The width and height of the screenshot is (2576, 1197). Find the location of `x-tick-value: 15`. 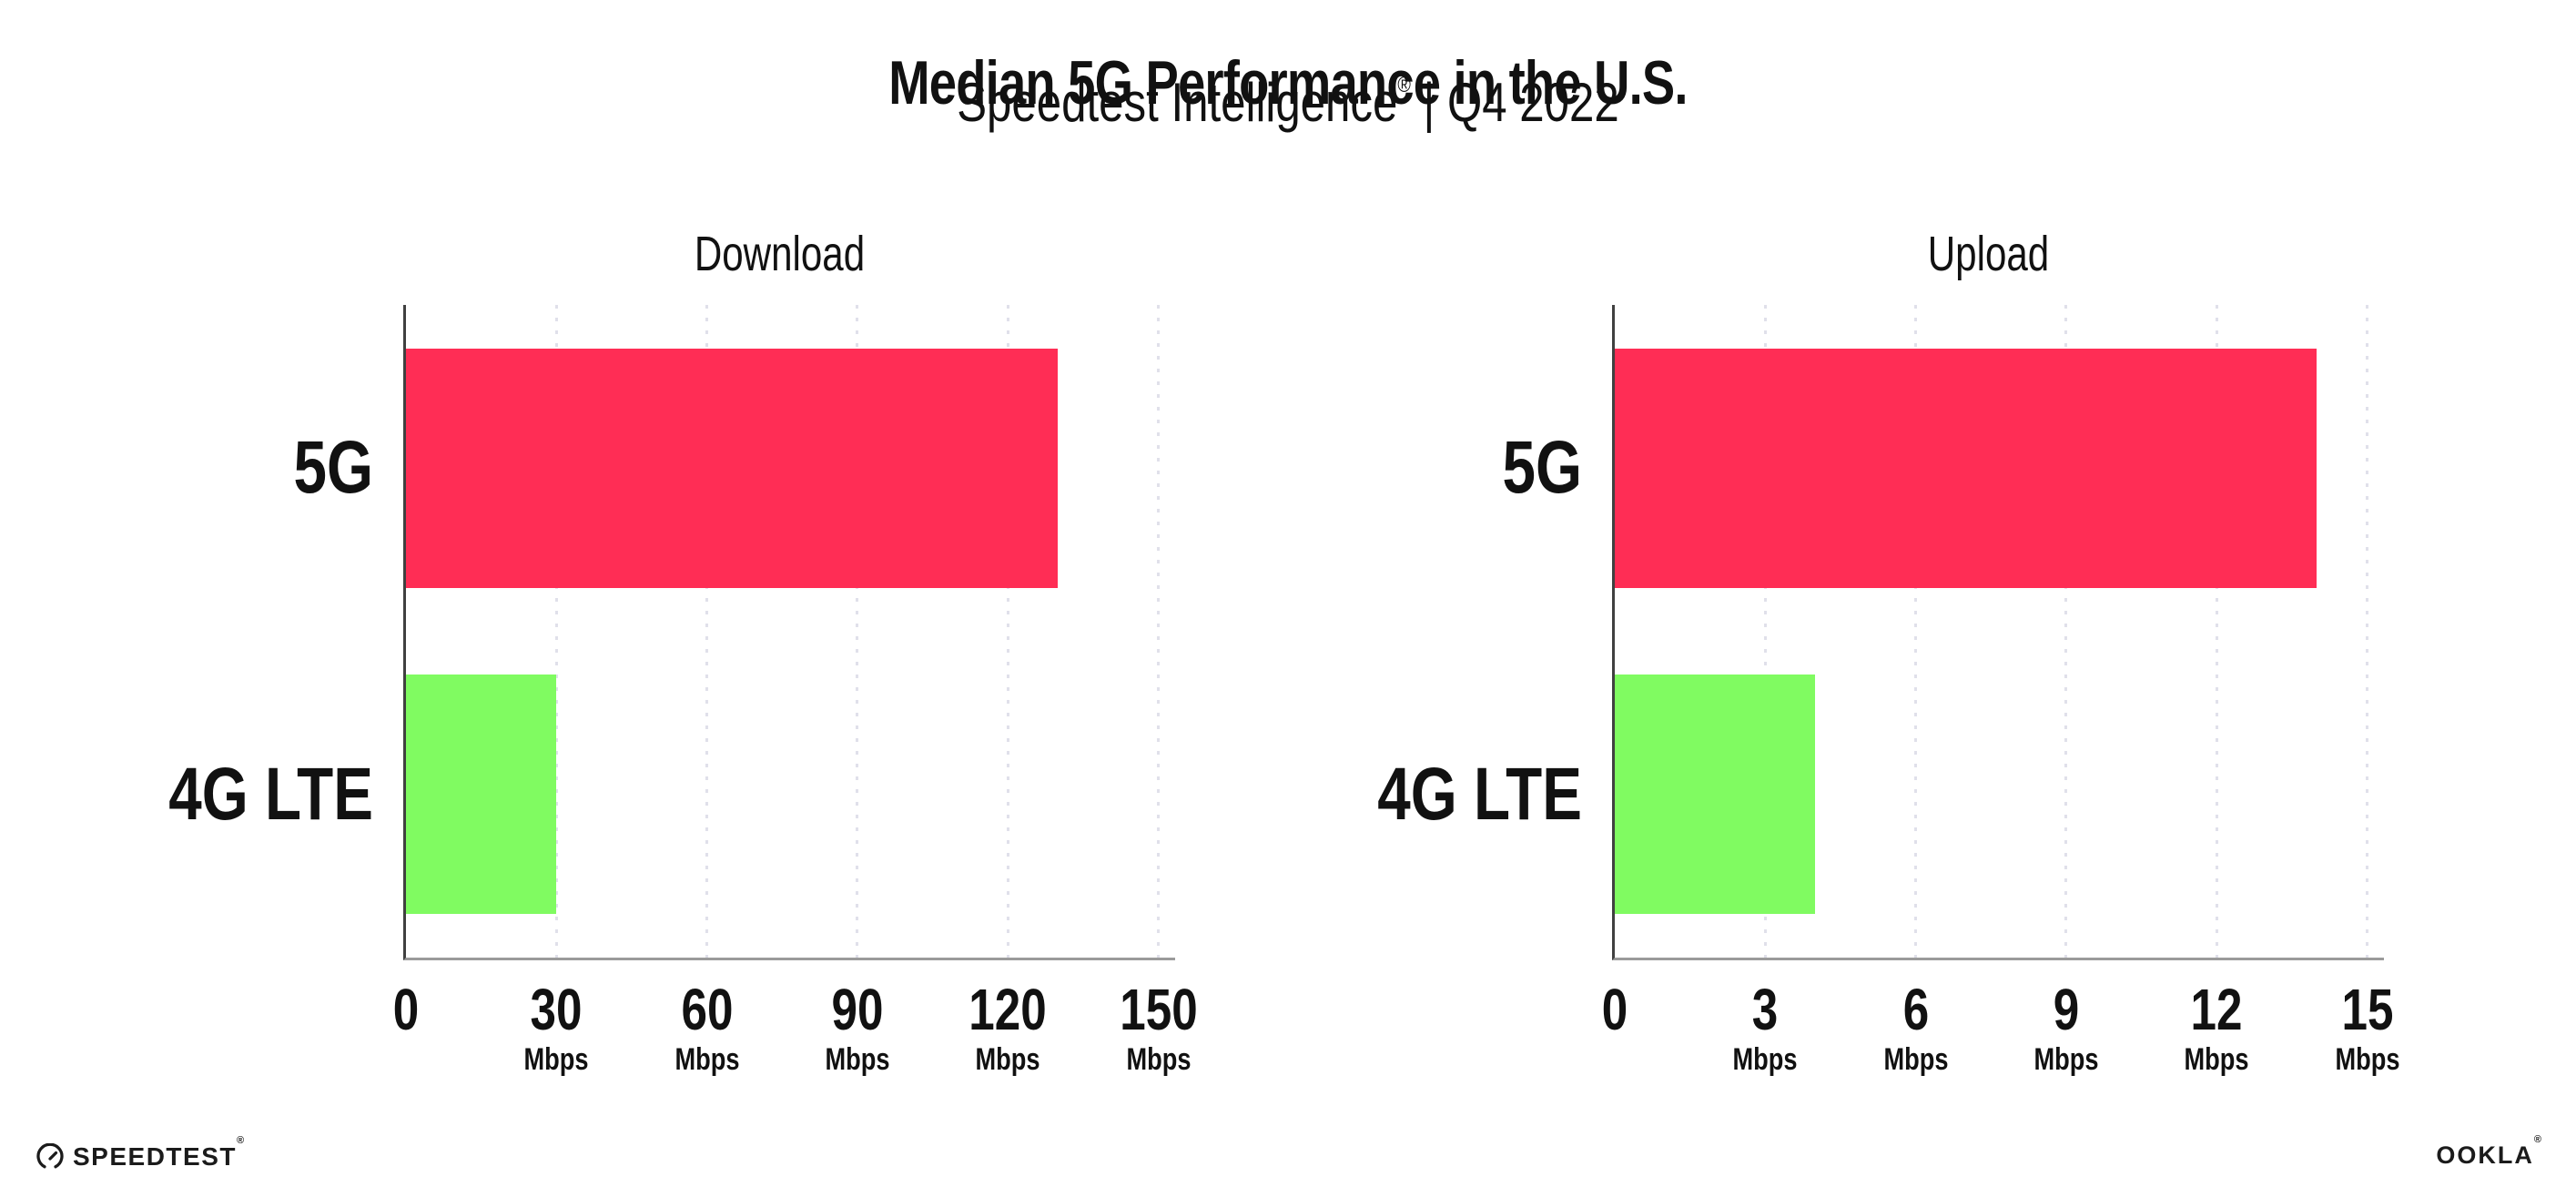

x-tick-value: 15 is located at coordinates (2367, 1010).